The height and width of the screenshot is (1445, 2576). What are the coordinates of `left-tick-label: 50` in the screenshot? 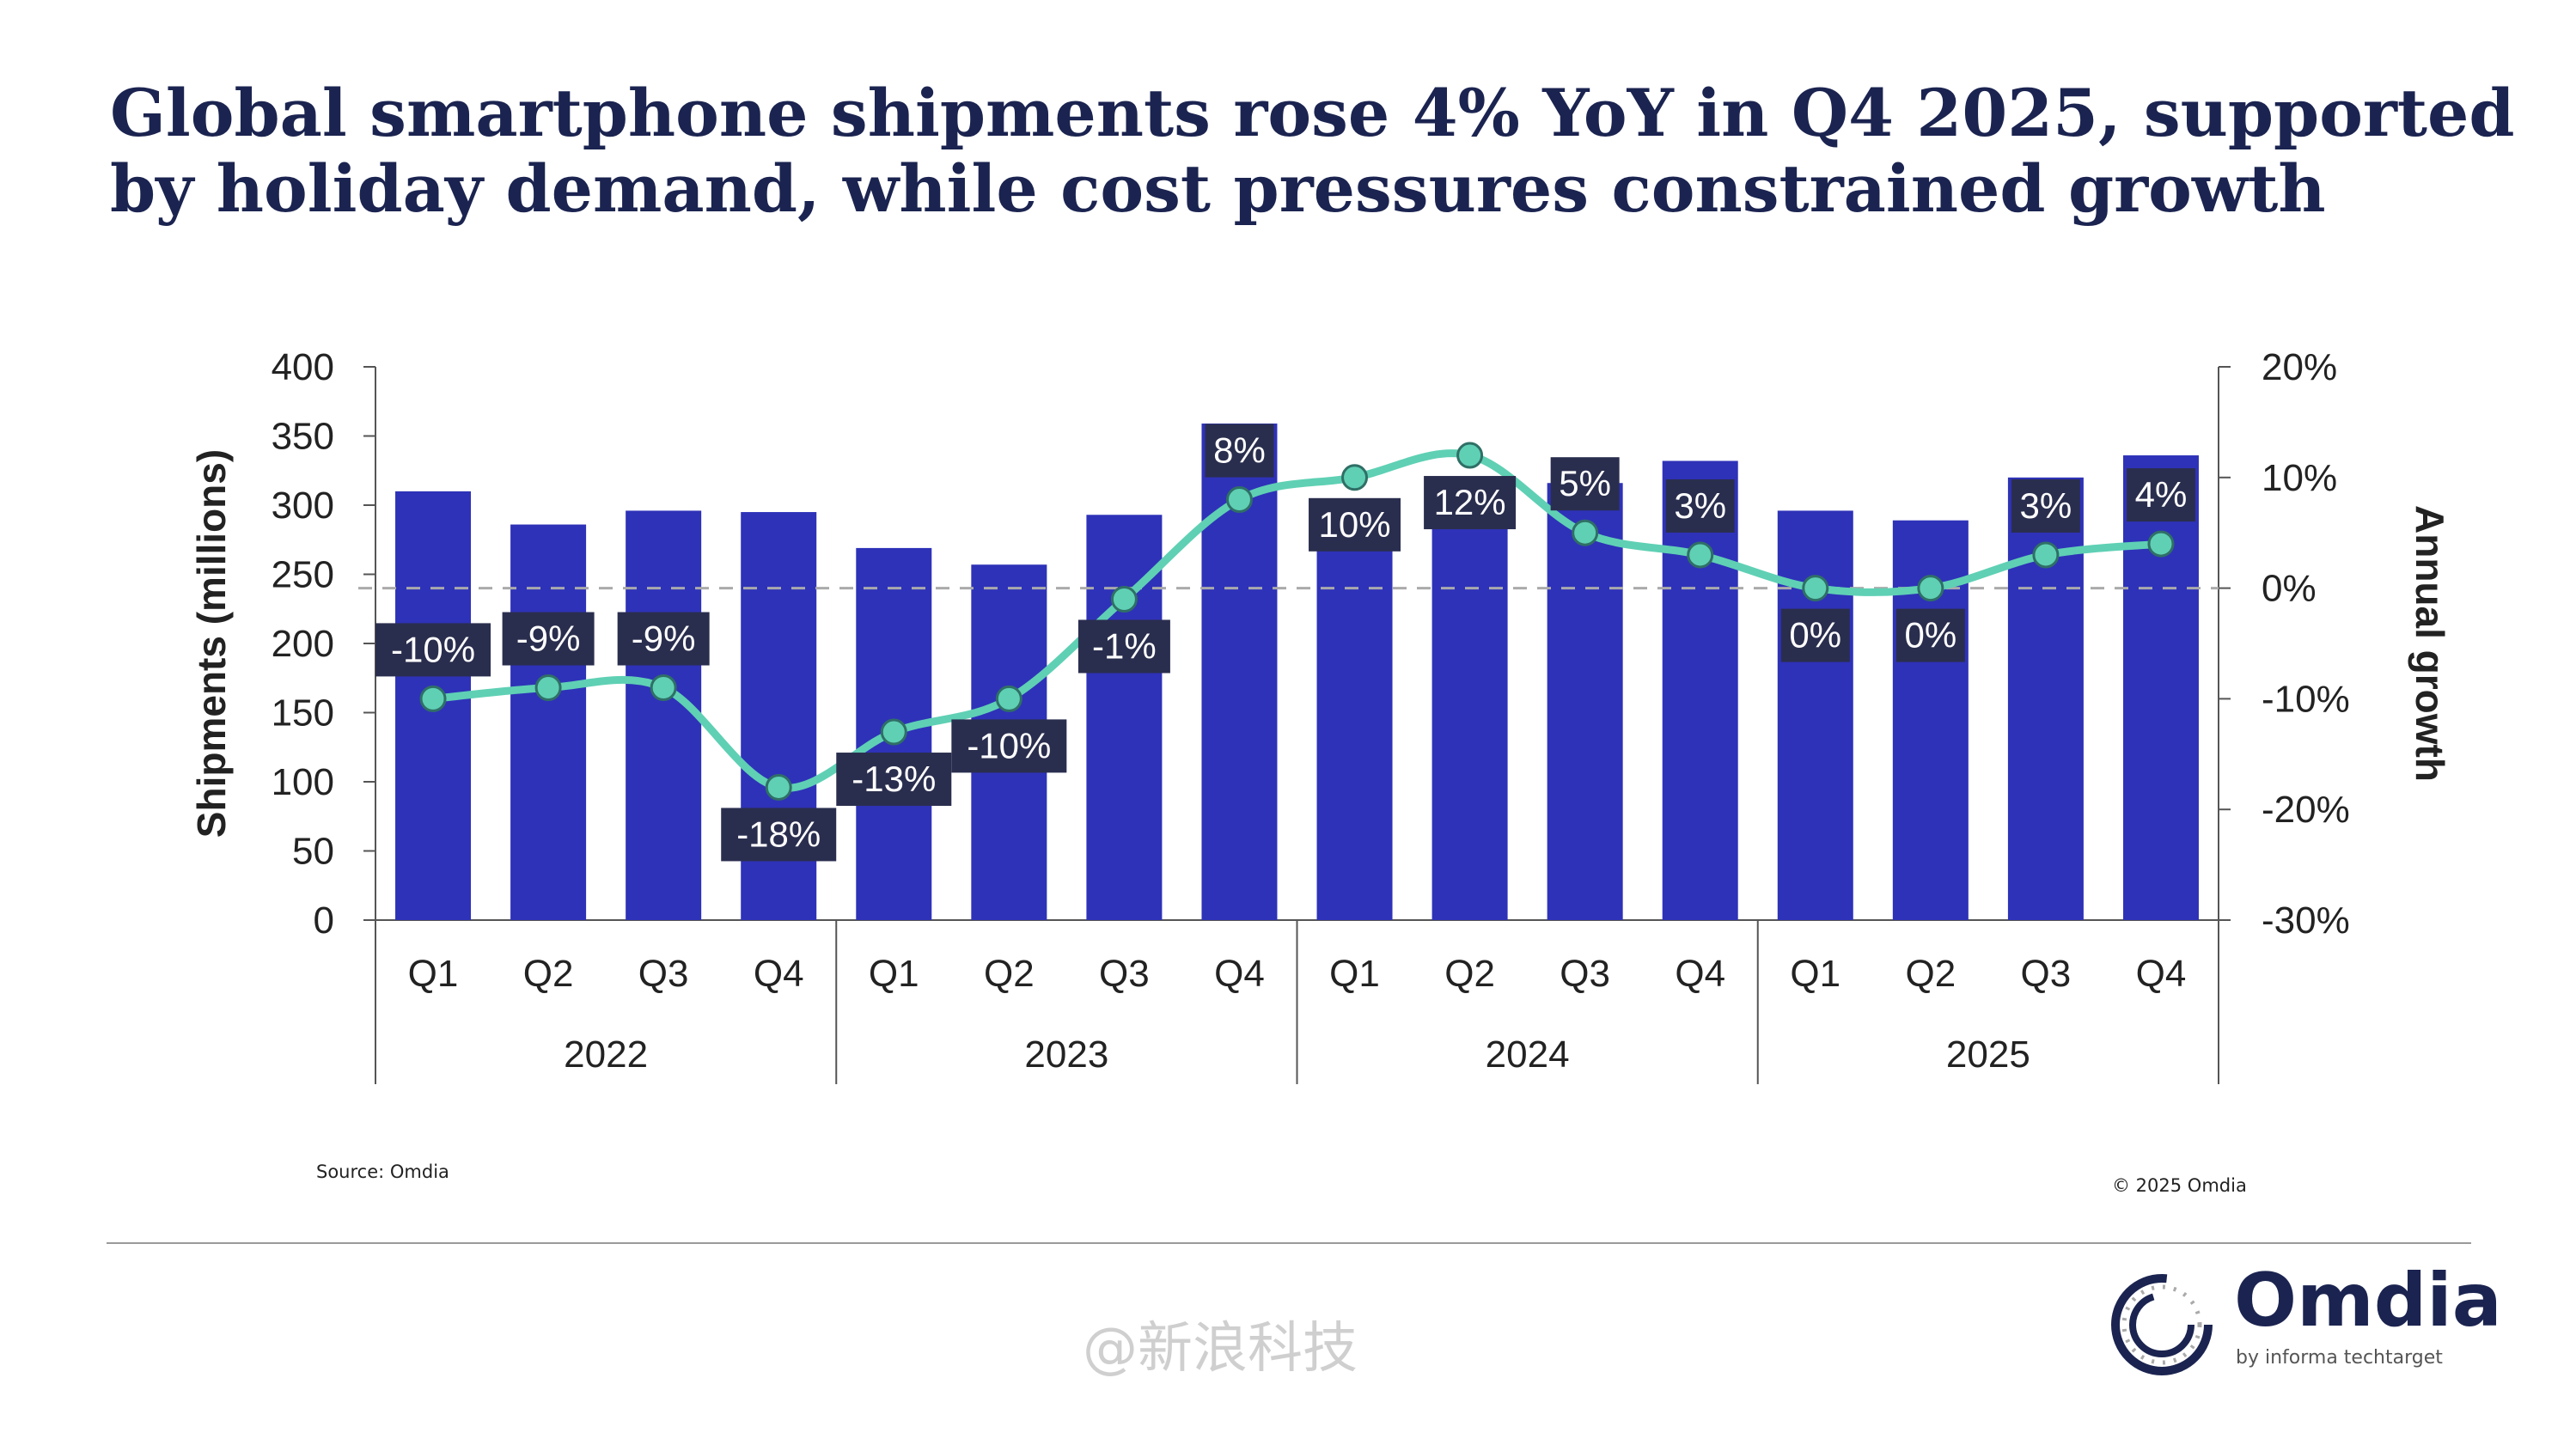 It's located at (313, 852).